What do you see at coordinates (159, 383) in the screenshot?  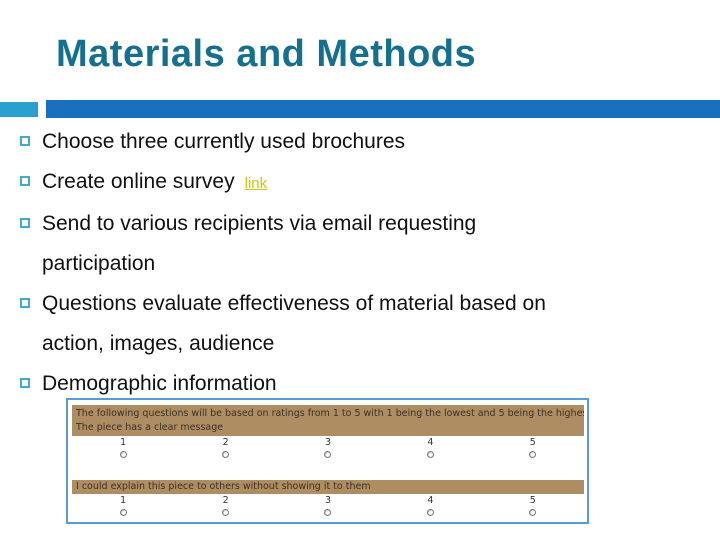 I see `bullet-text: Demographic information` at bounding box center [159, 383].